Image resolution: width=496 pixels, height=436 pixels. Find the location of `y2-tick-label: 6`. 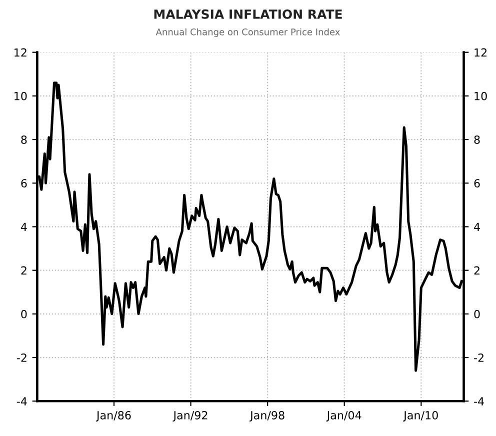

y2-tick-label: 6 is located at coordinates (477, 183).